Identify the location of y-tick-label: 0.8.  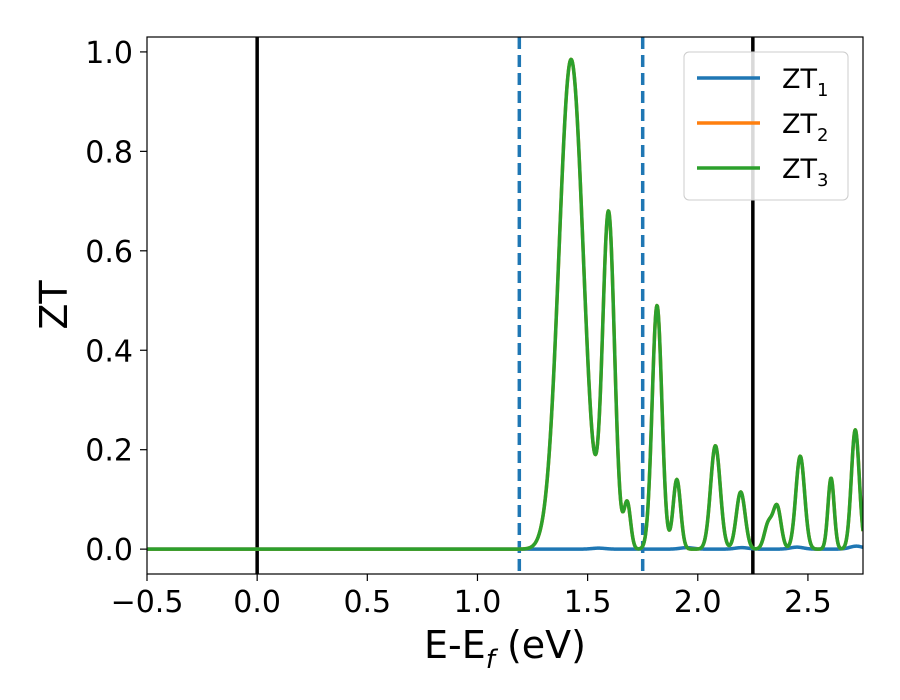
(109, 152).